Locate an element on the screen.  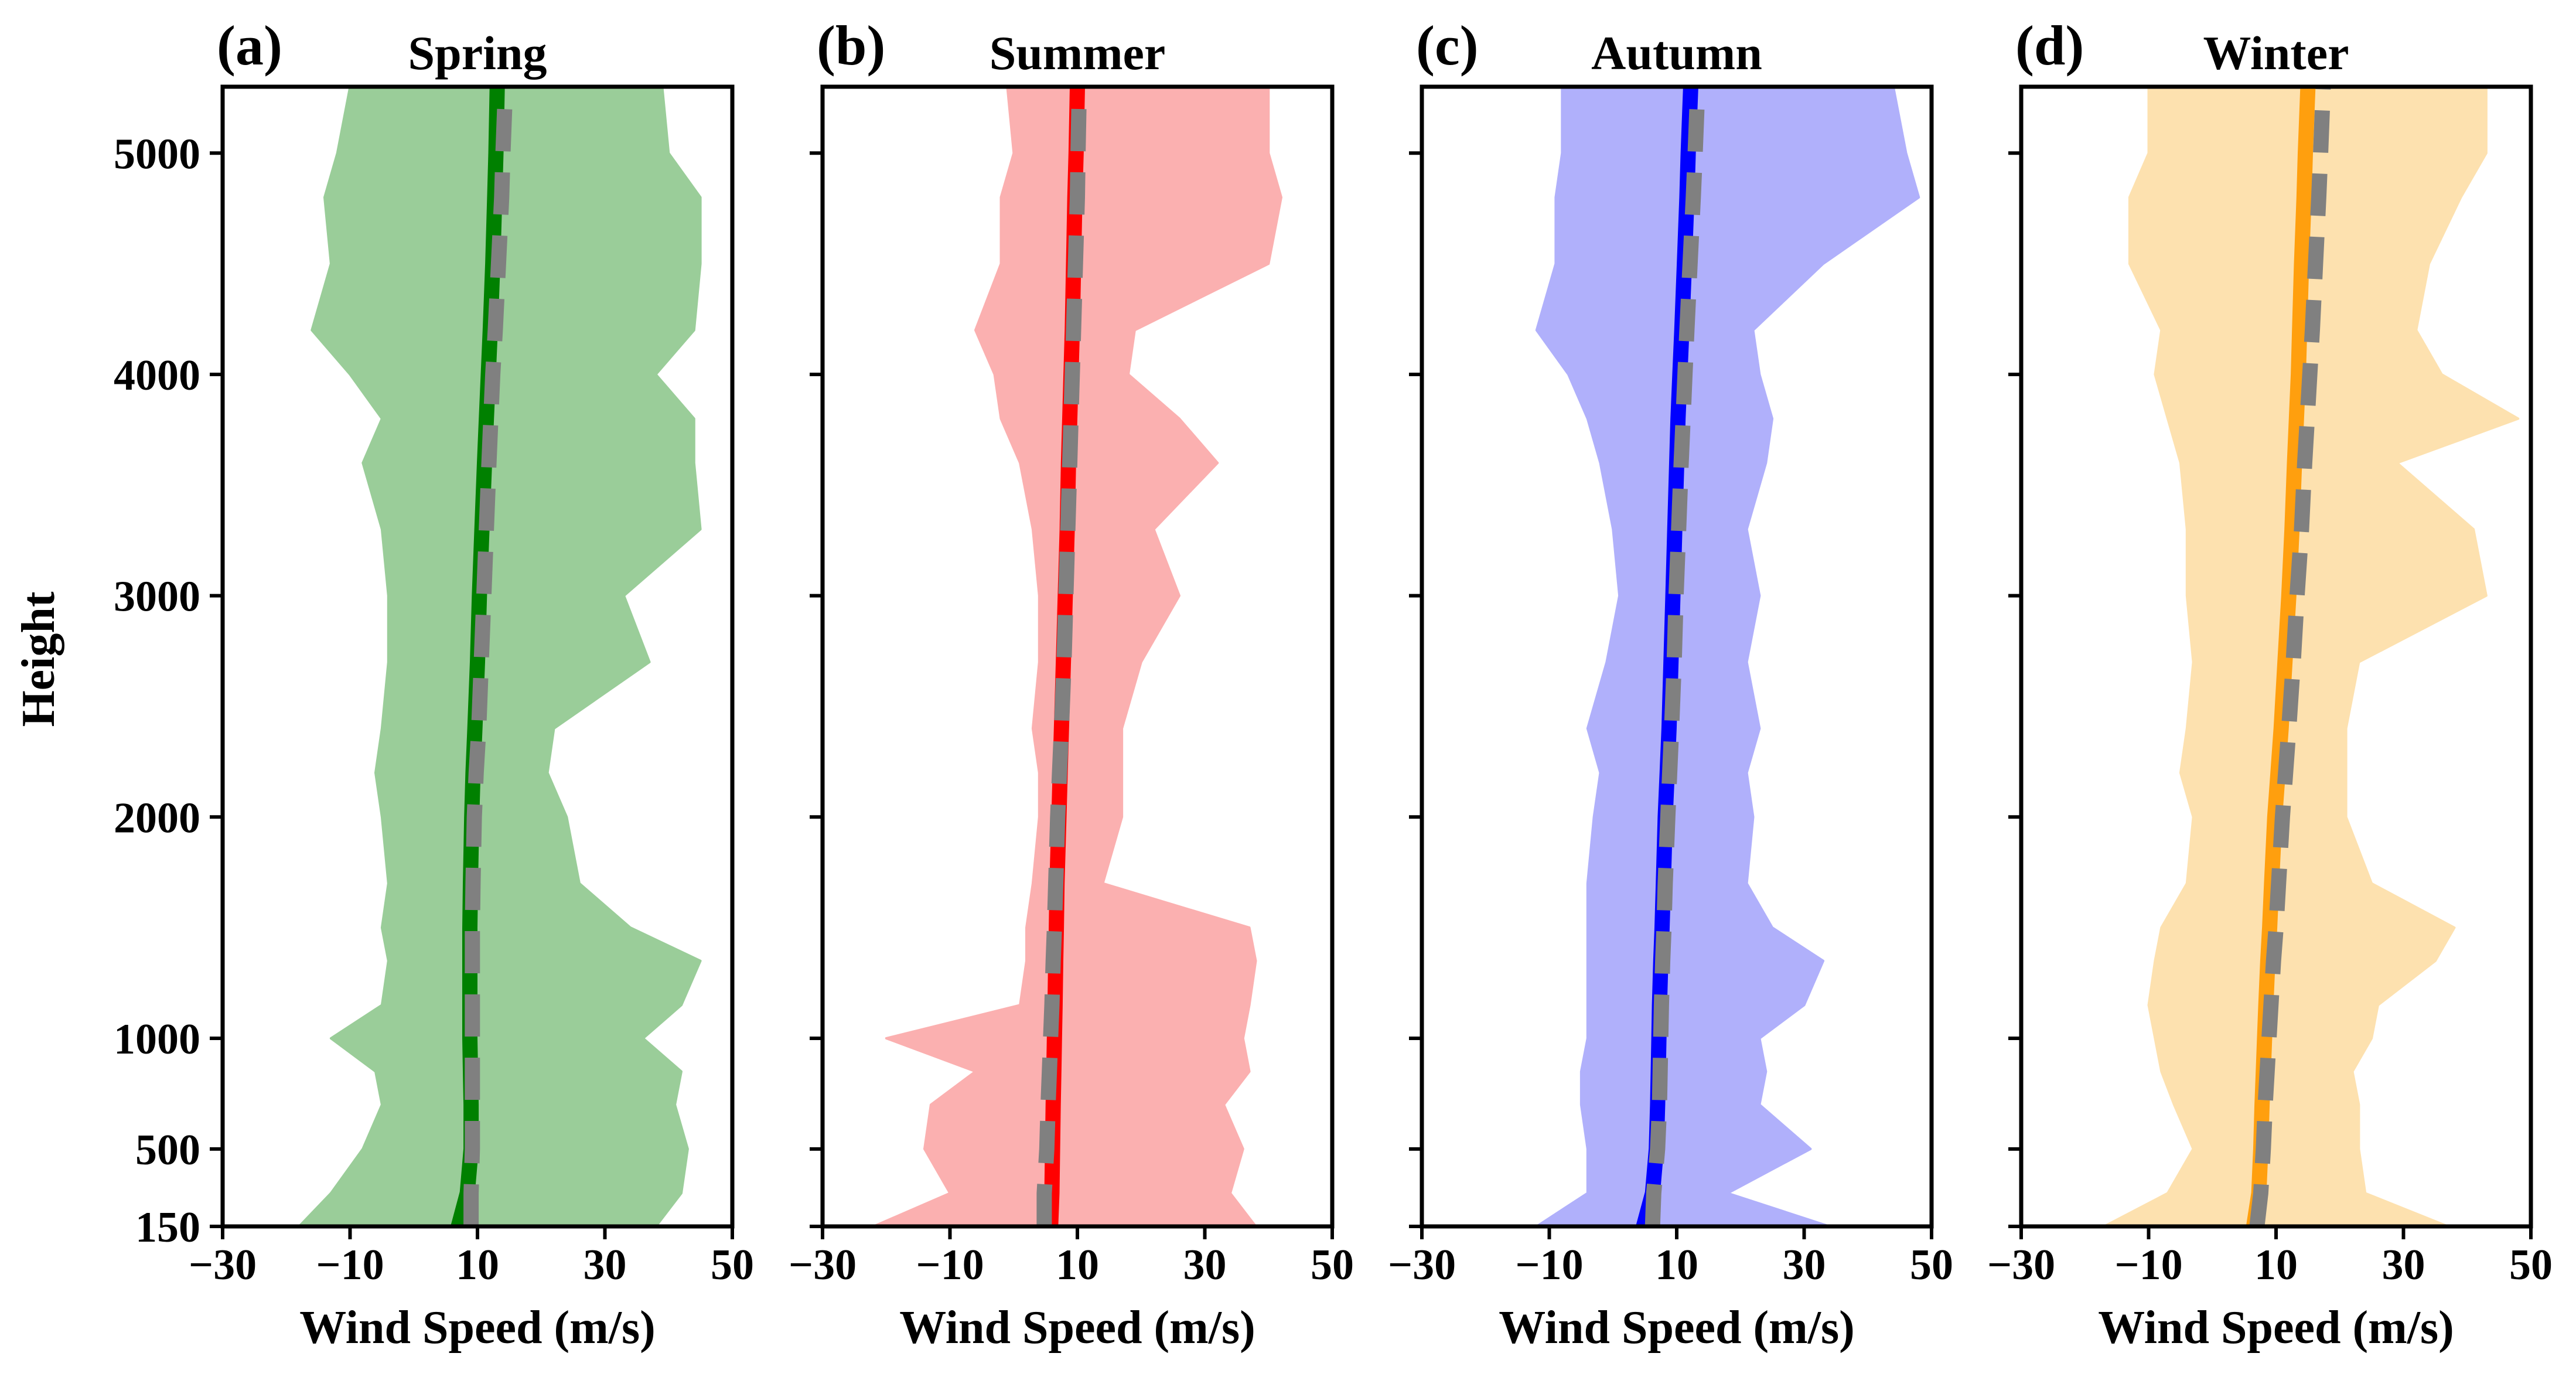
panel-title: Summer is located at coordinates (1078, 53).